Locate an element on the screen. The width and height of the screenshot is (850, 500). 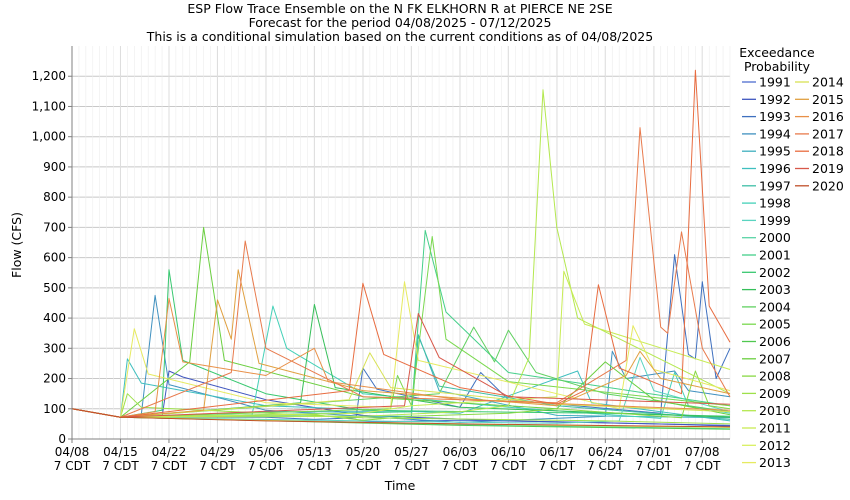
legend-label: 2004 is located at coordinates (775, 306).